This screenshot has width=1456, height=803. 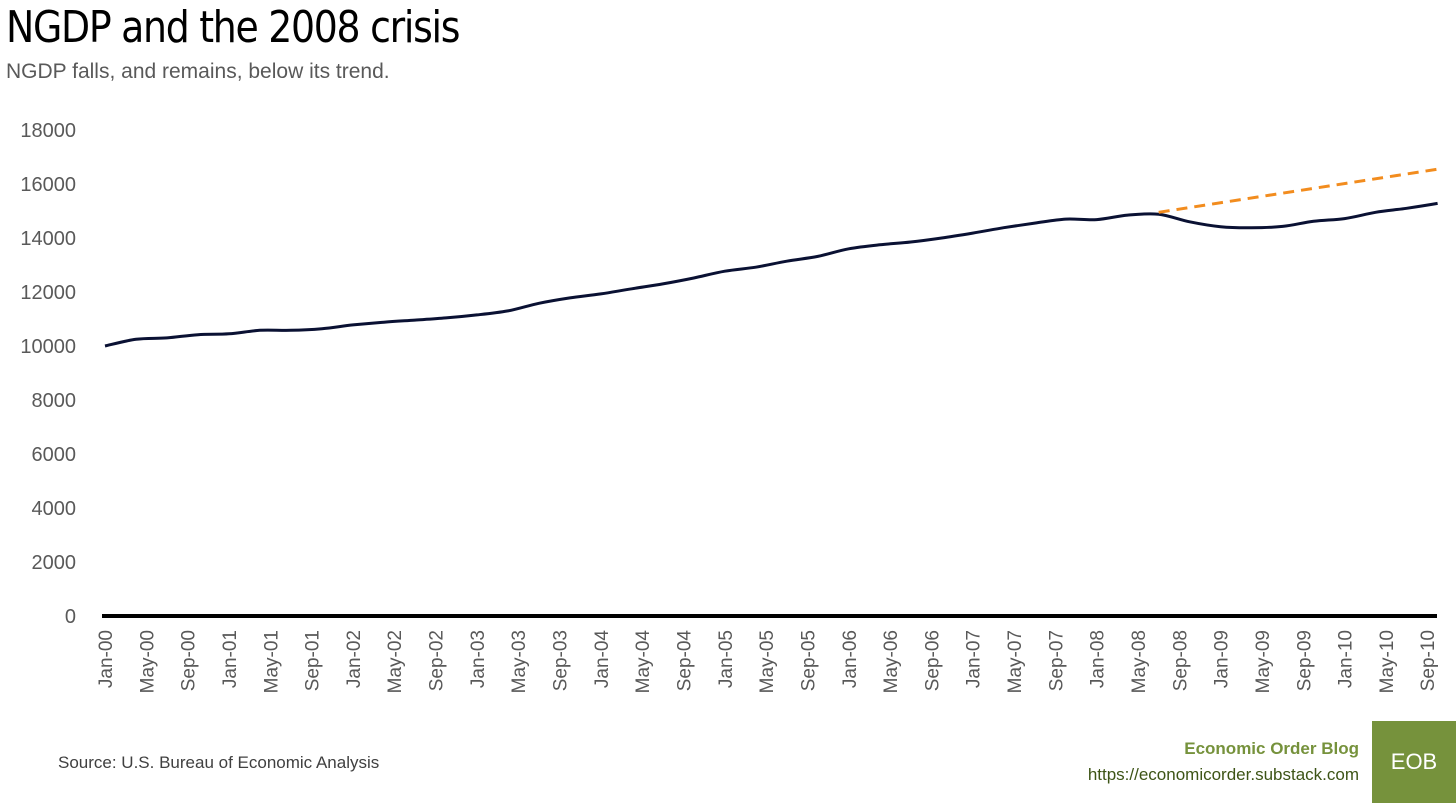 What do you see at coordinates (48, 347) in the screenshot?
I see `y-tick-label: 10000` at bounding box center [48, 347].